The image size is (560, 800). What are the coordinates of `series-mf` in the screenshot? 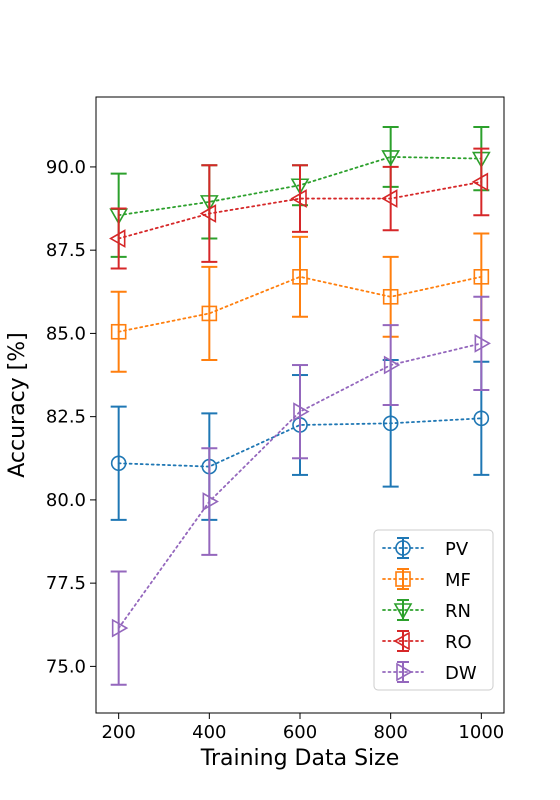 It's located at (300, 302).